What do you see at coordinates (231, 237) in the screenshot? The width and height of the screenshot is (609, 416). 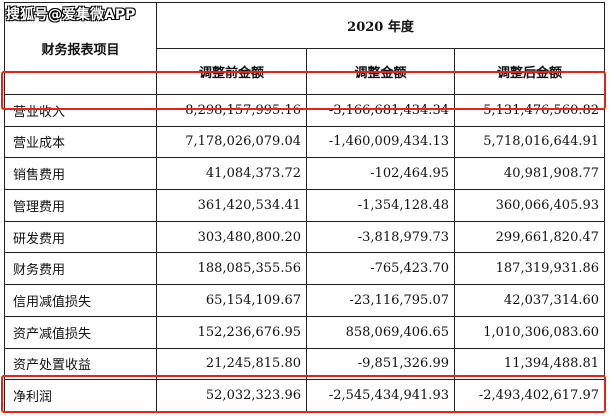 I see `row-before-amount: 303,480,800.20` at bounding box center [231, 237].